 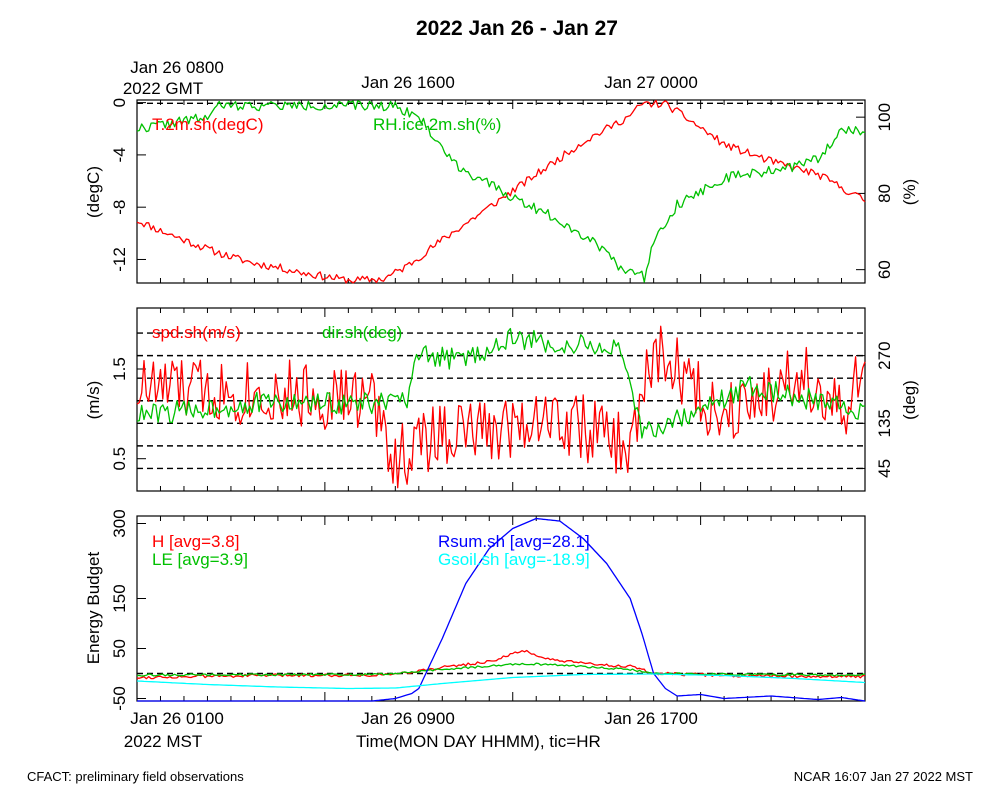 I want to click on y-tick-label-right: 135, so click(x=884, y=423).